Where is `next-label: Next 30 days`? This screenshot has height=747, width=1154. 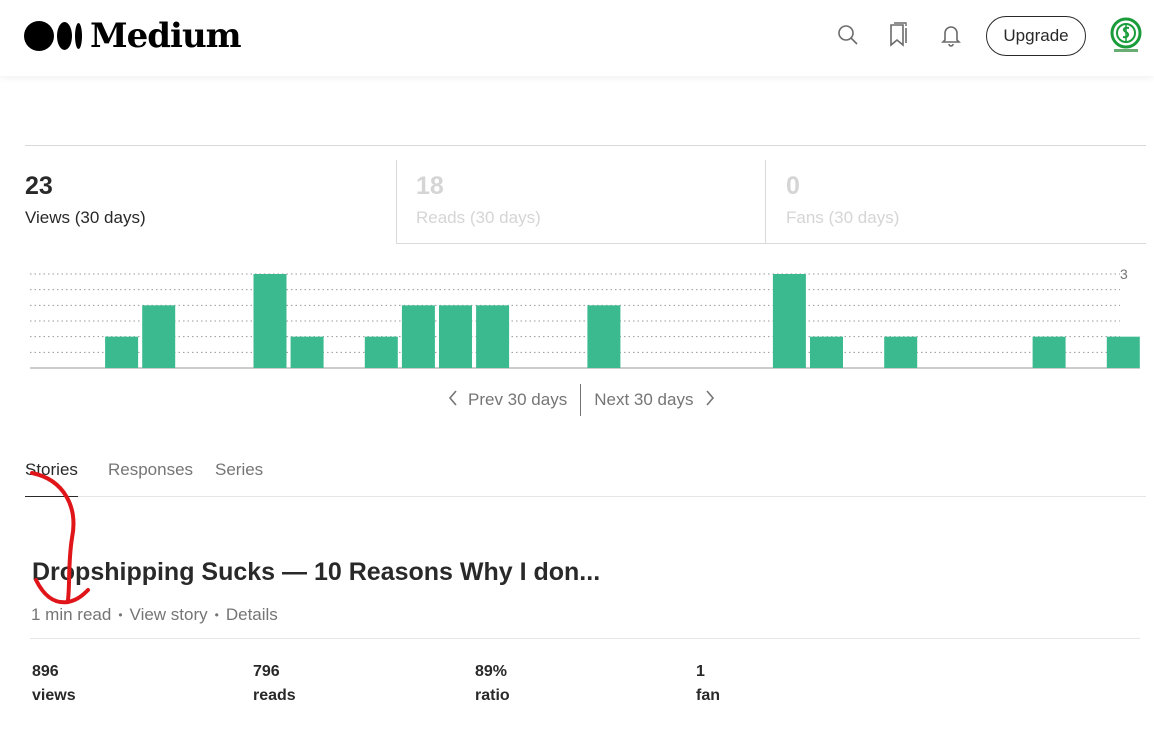 next-label: Next 30 days is located at coordinates (644, 399).